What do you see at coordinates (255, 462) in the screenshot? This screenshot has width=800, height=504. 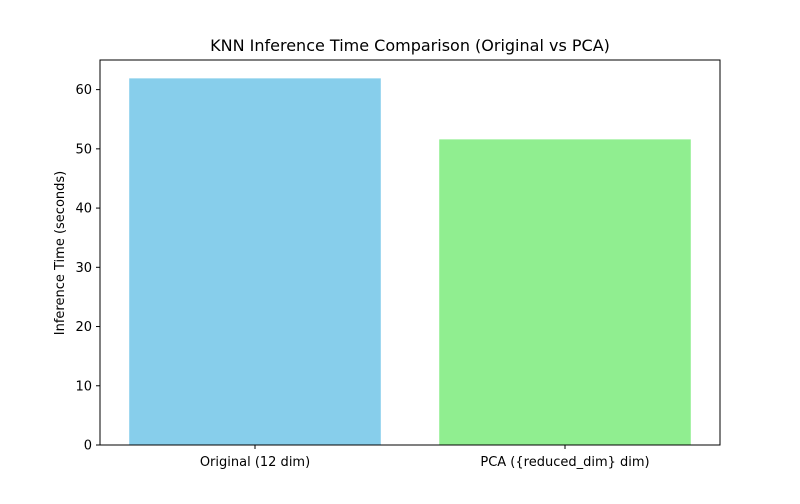 I see `x-tick-label: Original (12 dim)` at bounding box center [255, 462].